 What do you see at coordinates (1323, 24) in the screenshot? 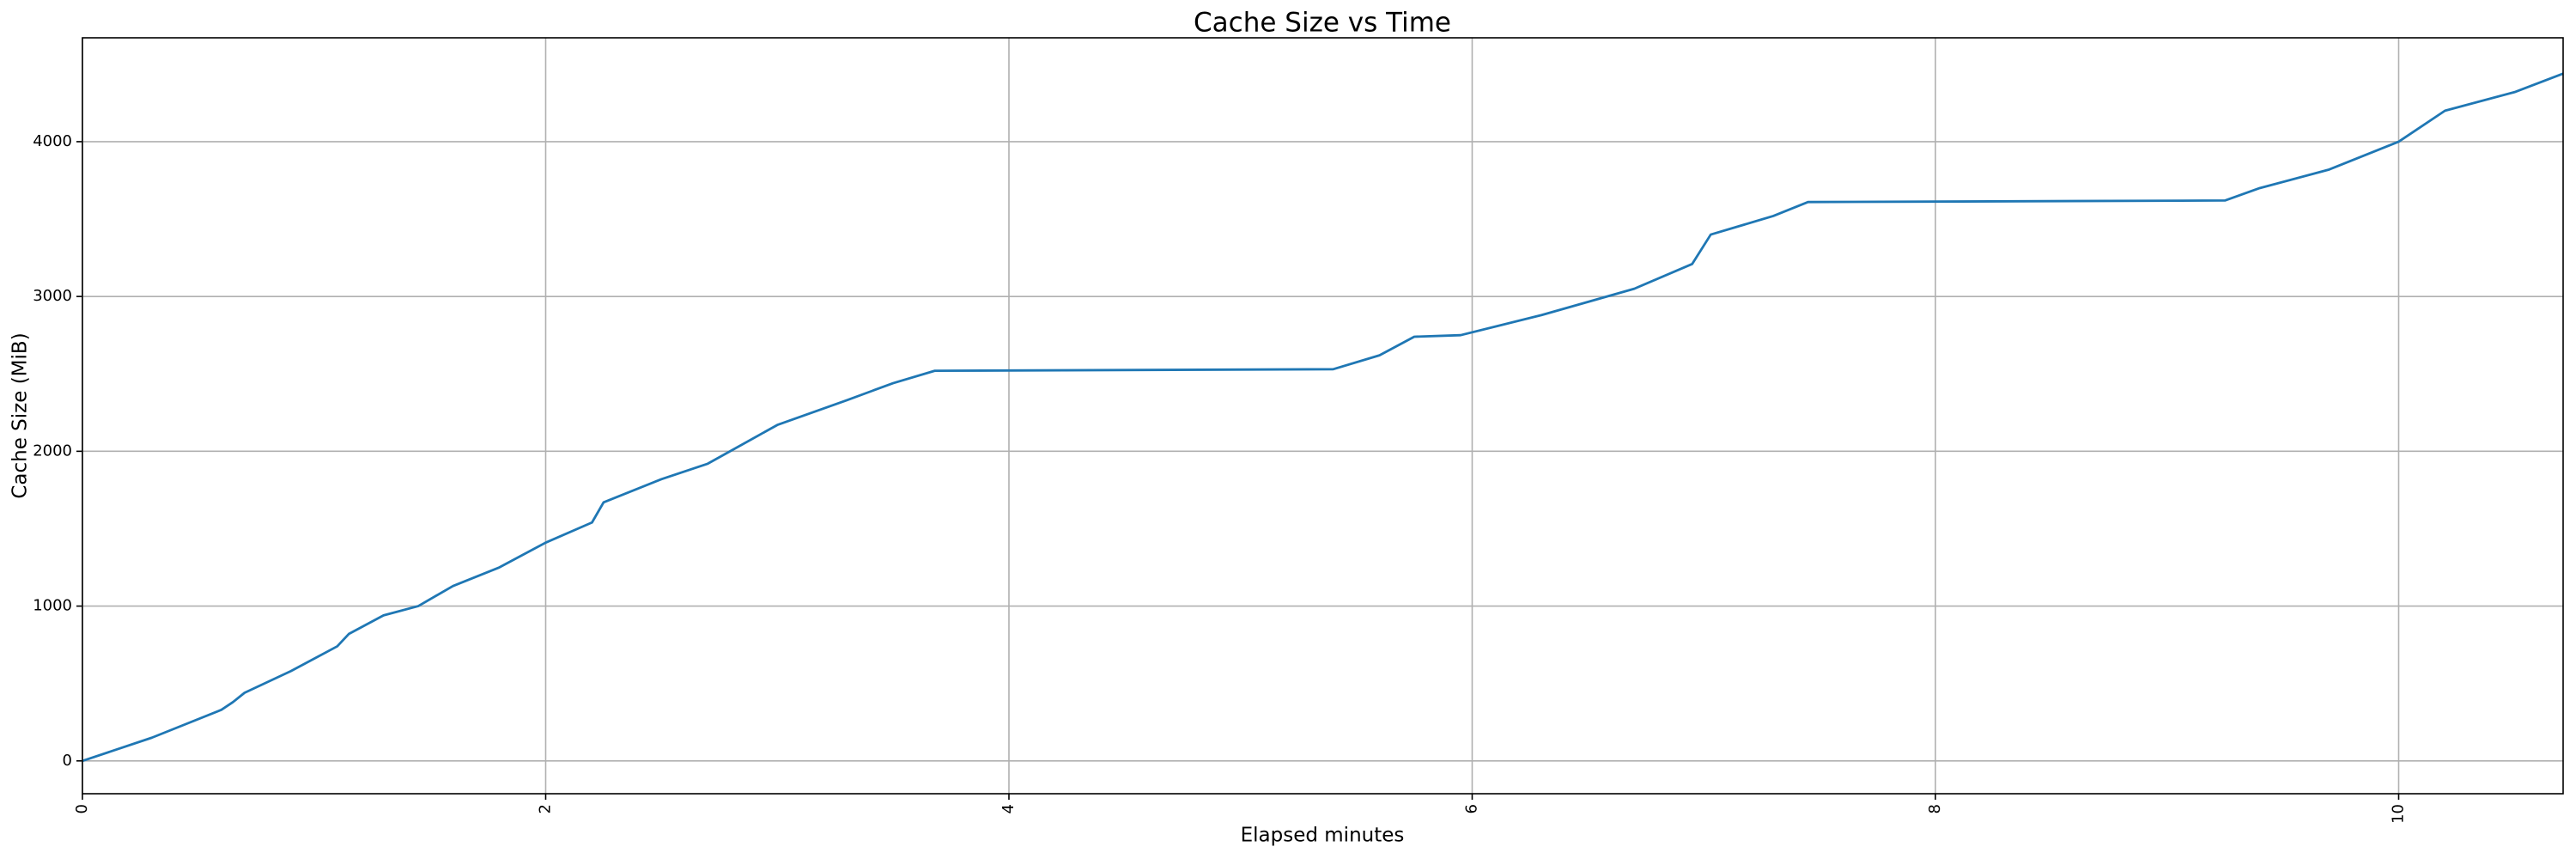
I see `chart-title: Cache Size vs Time` at bounding box center [1323, 24].